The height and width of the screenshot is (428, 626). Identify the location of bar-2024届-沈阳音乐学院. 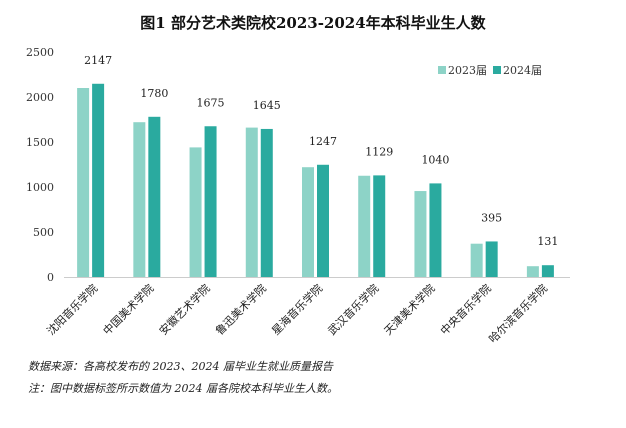
(98, 180).